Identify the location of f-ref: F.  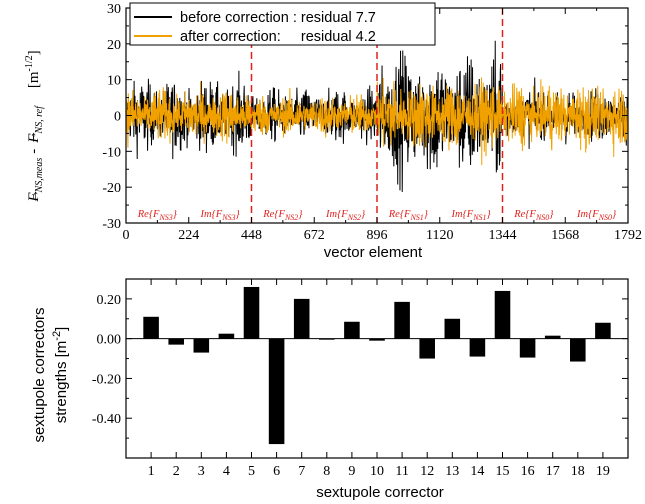
(34, 138).